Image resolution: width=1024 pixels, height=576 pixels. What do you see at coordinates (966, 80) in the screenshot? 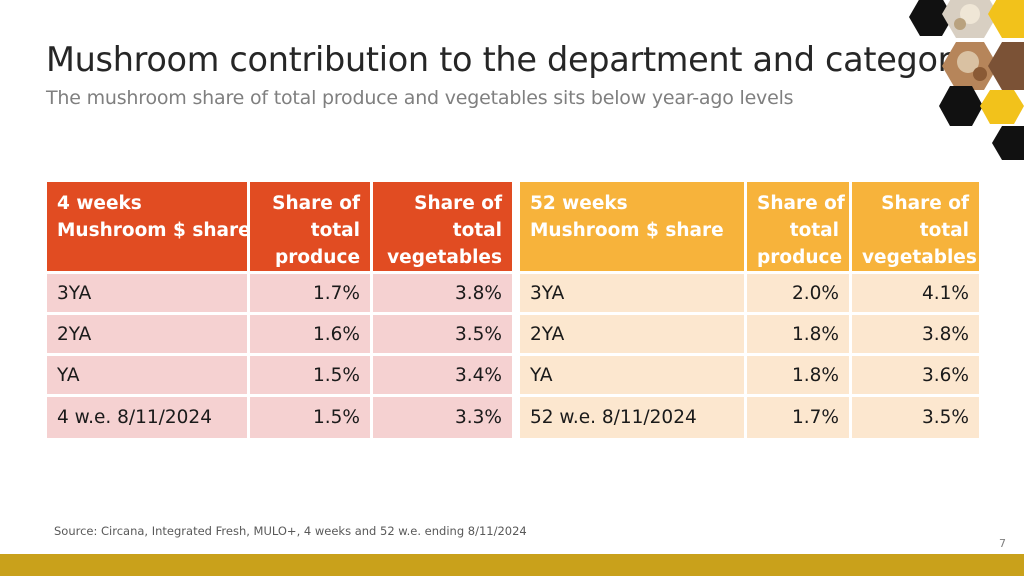
I see `mushroom-photo-hexagon-icon` at bounding box center [966, 80].